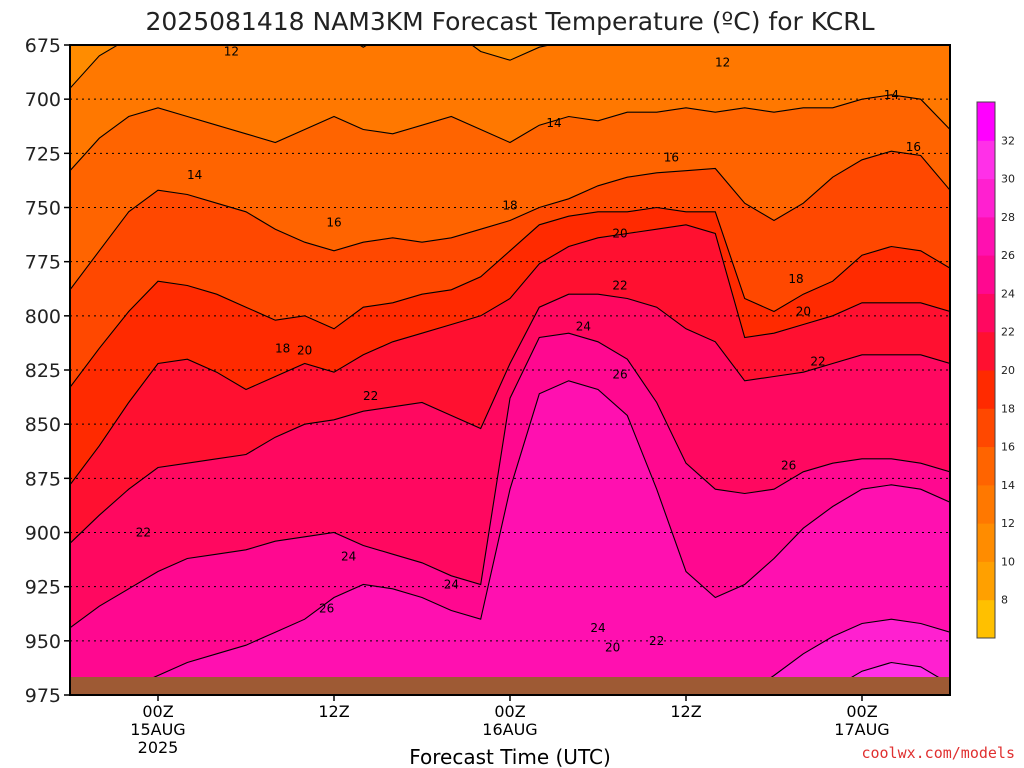 This screenshot has width=1024, height=768. Describe the element at coordinates (597, 628) in the screenshot. I see `contour-label-23: 24` at that location.